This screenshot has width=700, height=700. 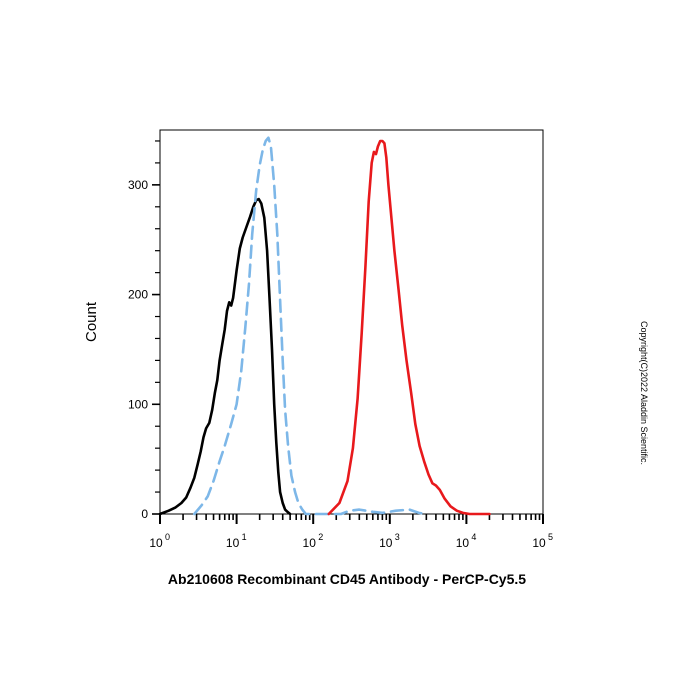 I want to click on x-tick-exponent: 5, so click(x=550, y=537).